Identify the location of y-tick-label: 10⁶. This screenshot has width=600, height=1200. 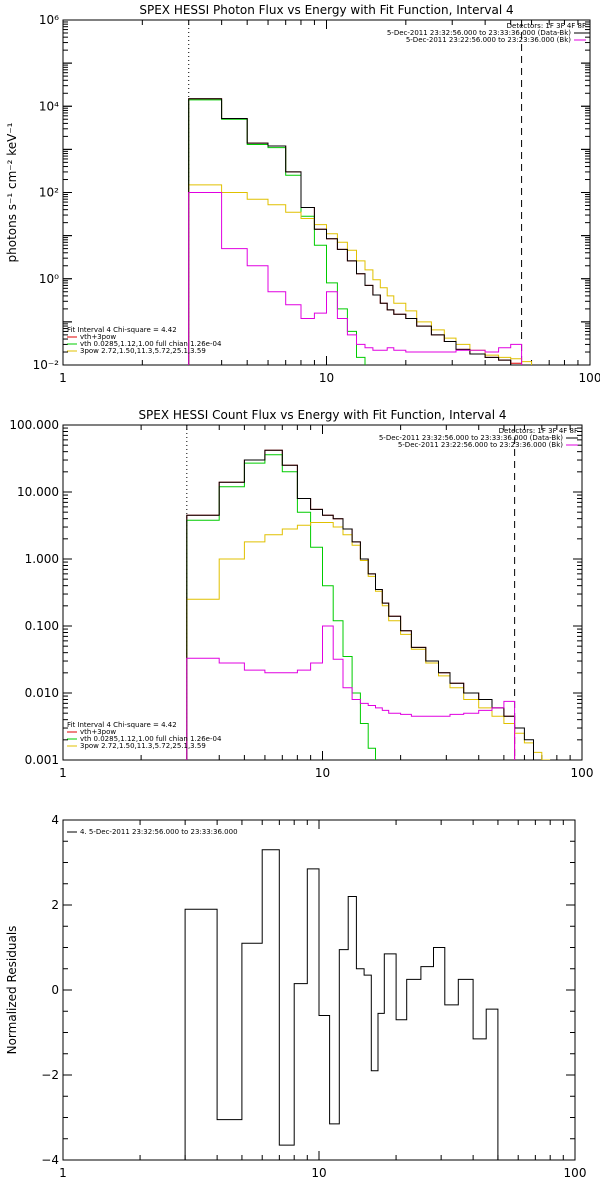
(49, 20).